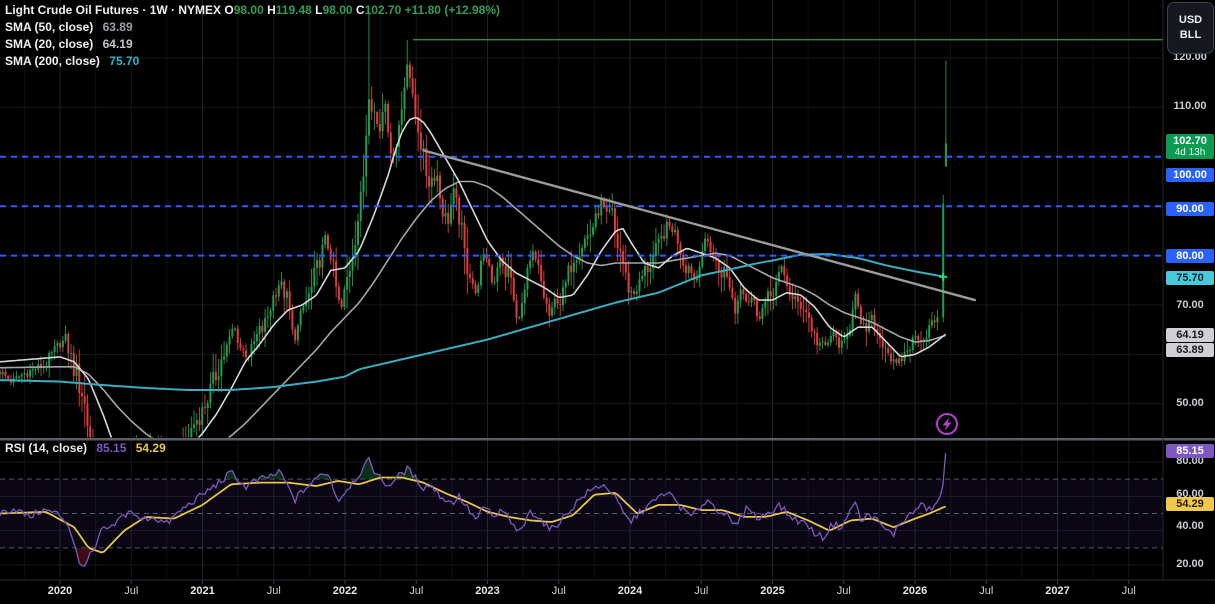  What do you see at coordinates (1190, 174) in the screenshot?
I see `price-badge-100.00: 100.00` at bounding box center [1190, 174].